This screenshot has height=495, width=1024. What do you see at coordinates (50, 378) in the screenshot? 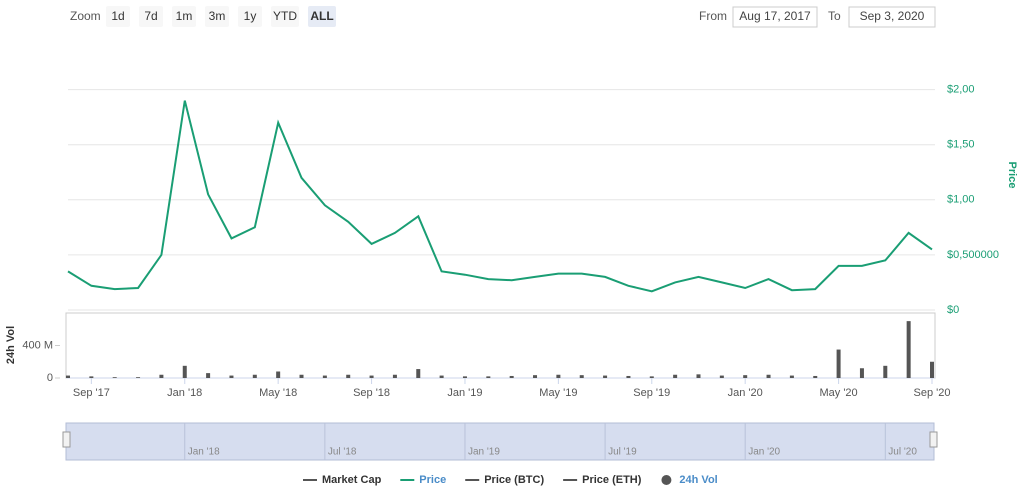
I see `y-tick-label: 0` at bounding box center [50, 378].